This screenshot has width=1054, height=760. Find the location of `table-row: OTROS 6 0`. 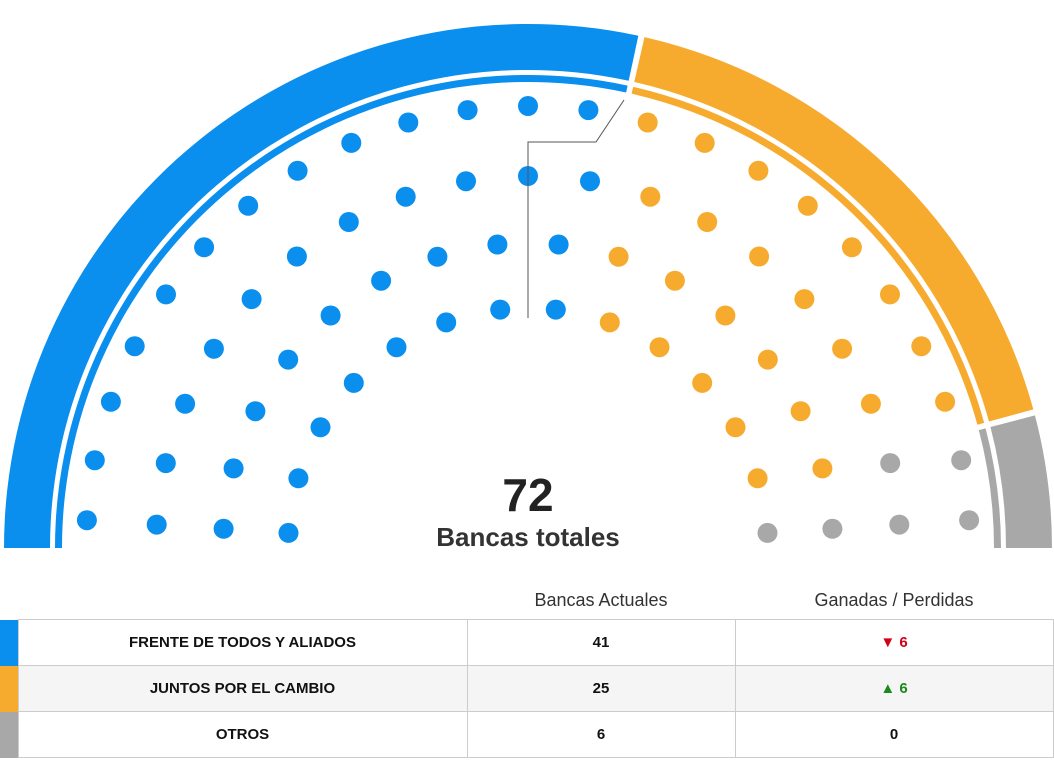

table-row: OTROS 6 0 is located at coordinates (527, 734).